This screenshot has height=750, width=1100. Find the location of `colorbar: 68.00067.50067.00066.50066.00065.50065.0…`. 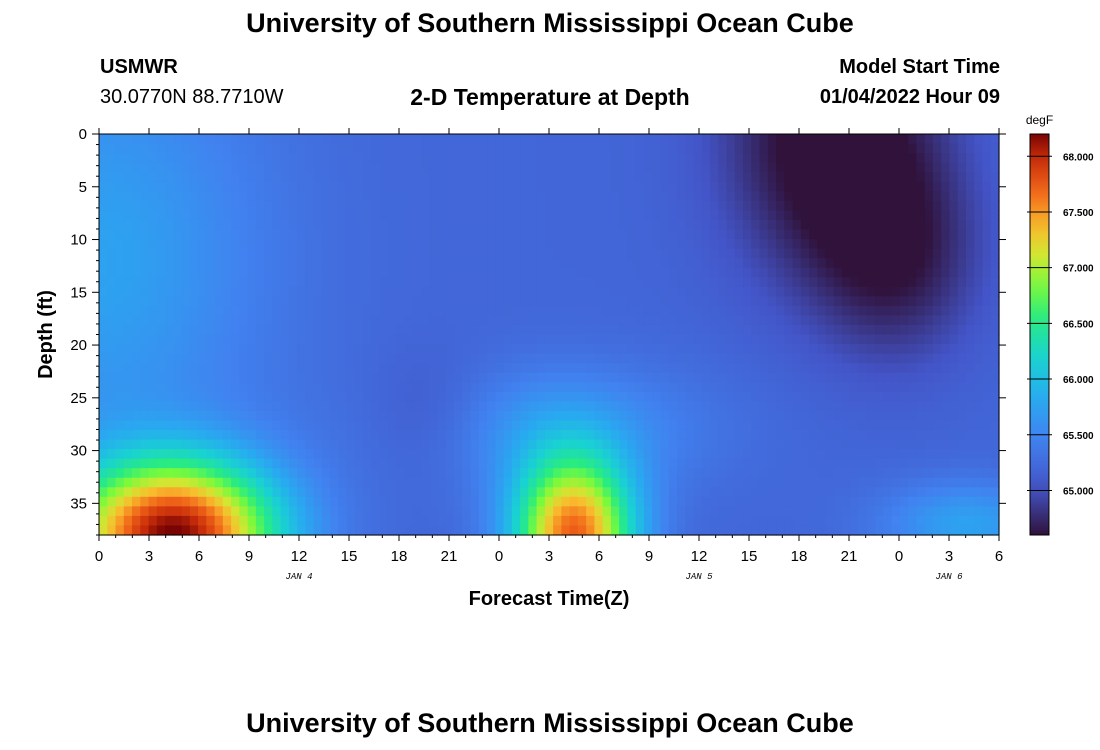

colorbar: 68.00067.50067.00066.50066.00065.50065.0… is located at coordinates (1060, 334).